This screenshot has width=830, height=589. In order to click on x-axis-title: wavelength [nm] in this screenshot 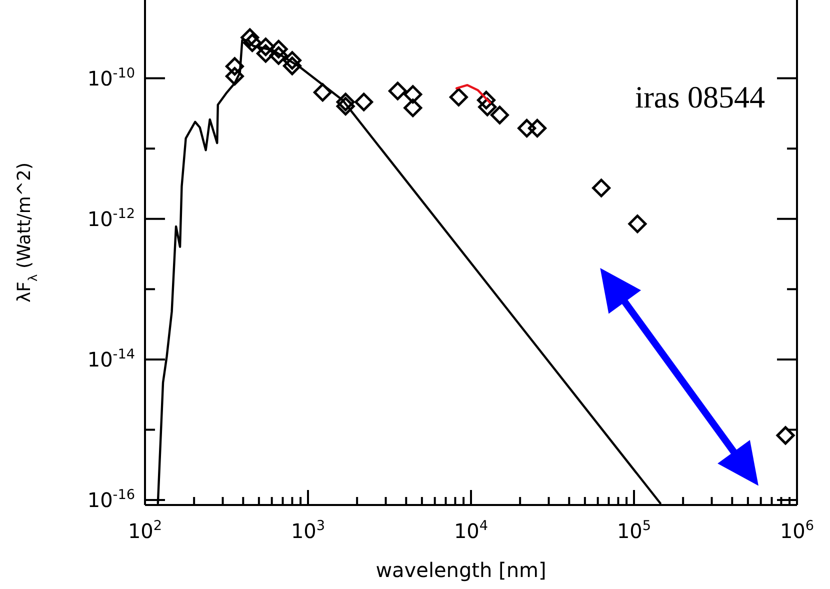, I will do `click(461, 570)`.